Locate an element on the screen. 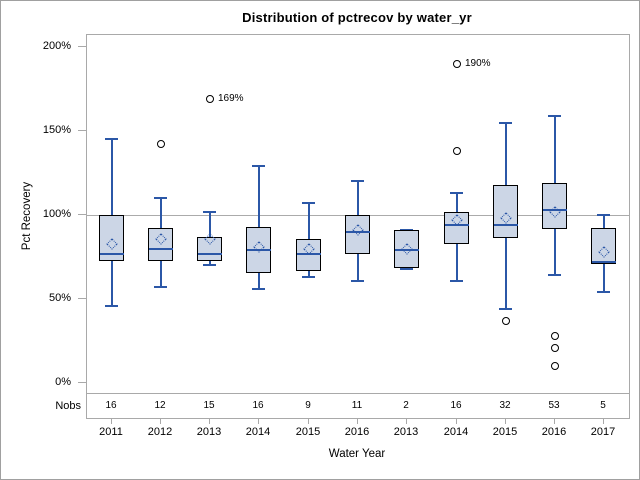  nobs-value: 11 is located at coordinates (357, 405).